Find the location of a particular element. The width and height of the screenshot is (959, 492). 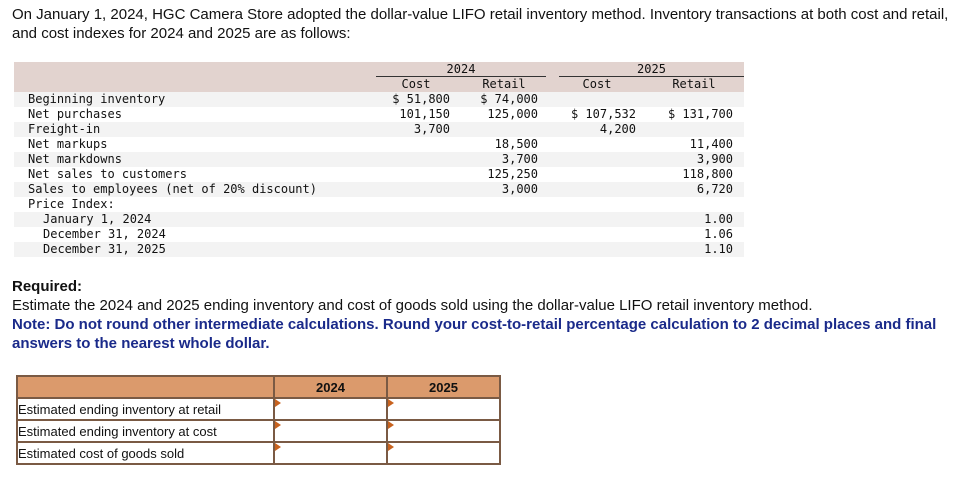

subheader-retail-2025: Retail is located at coordinates (694, 84).